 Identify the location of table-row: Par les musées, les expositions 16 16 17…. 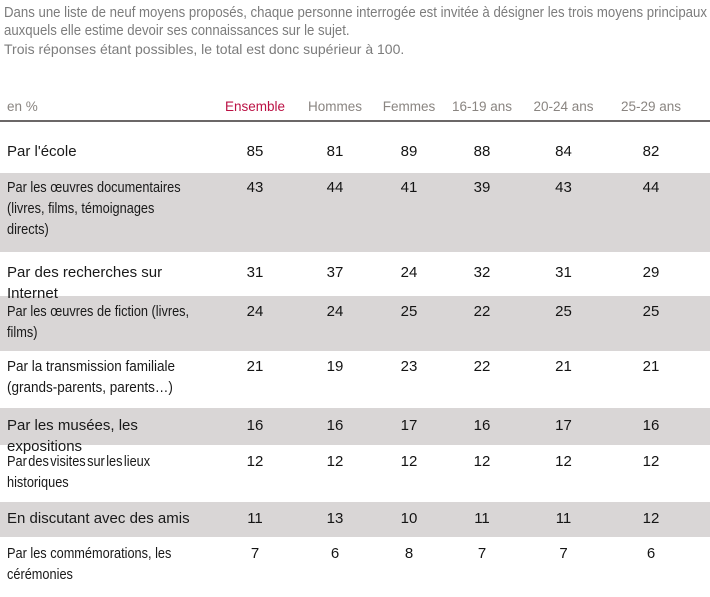
(355, 431).